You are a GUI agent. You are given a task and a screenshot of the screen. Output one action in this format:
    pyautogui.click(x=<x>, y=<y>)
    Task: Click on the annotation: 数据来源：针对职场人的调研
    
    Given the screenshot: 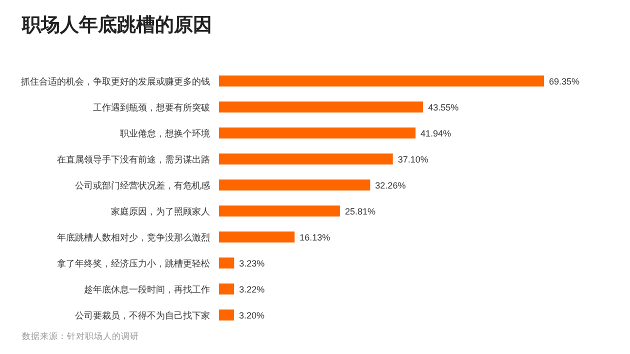 What is the action you would take?
    pyautogui.click(x=80, y=336)
    